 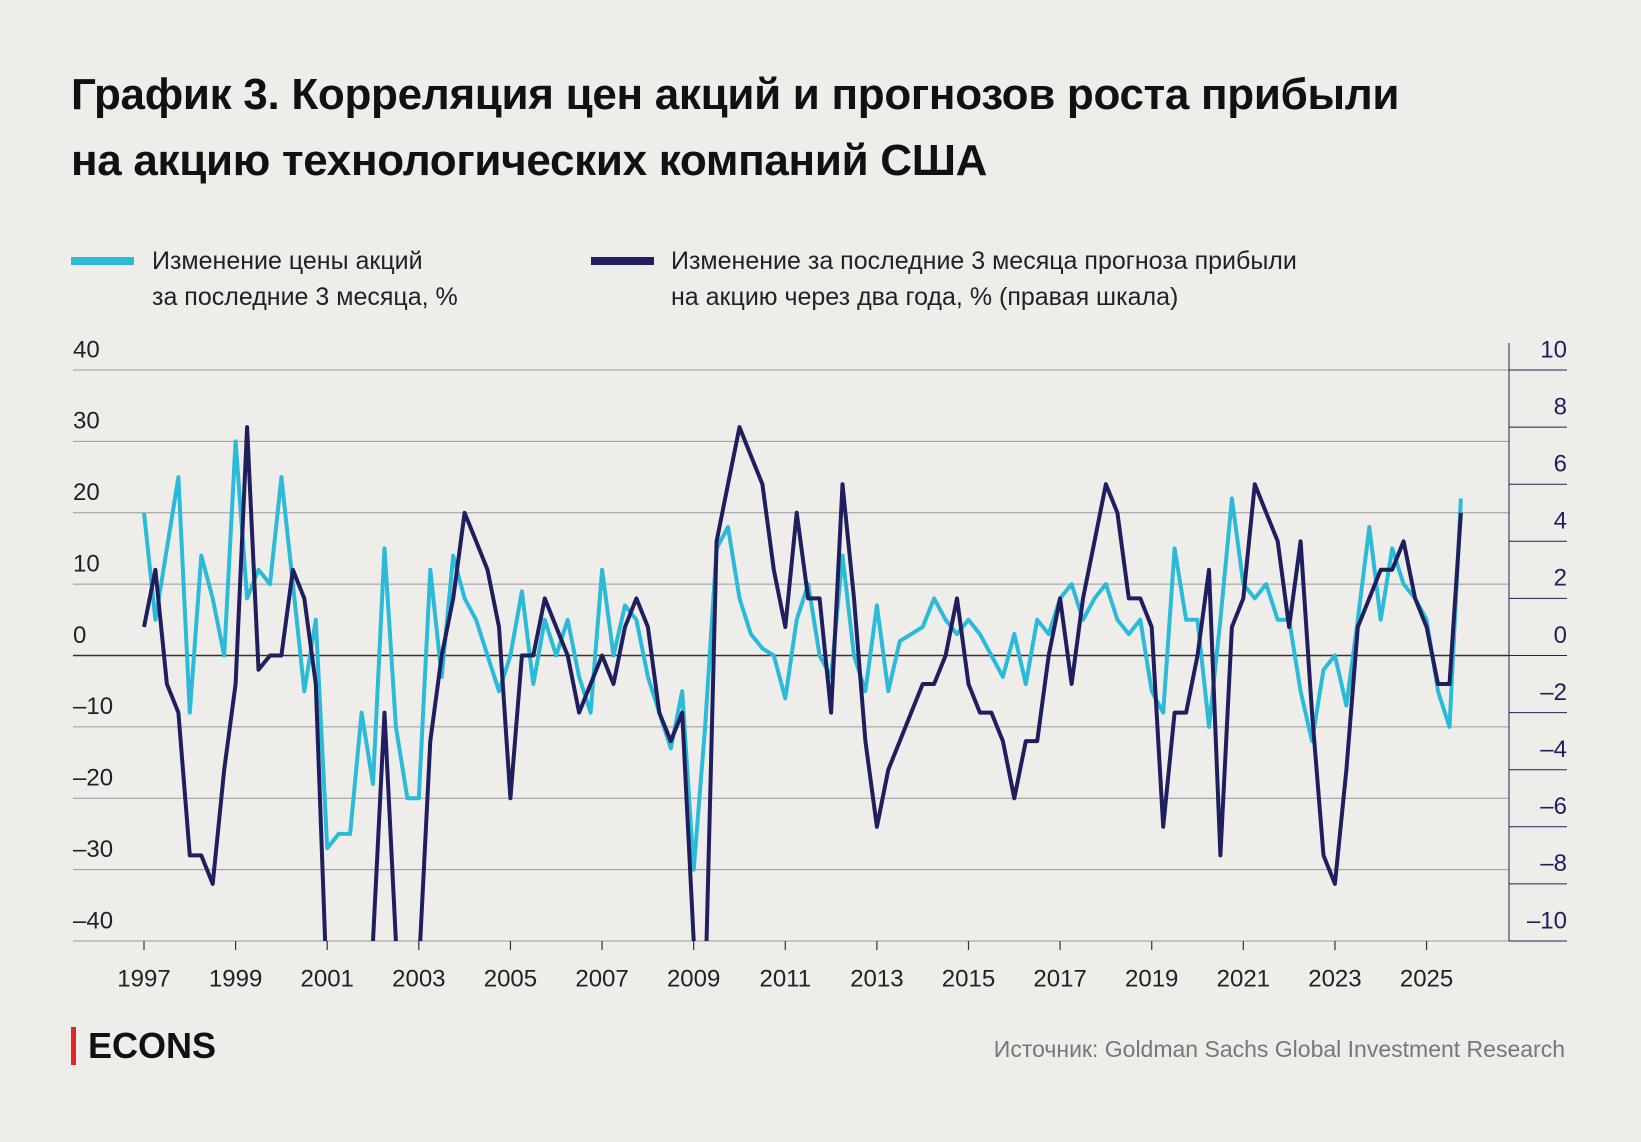 I want to click on x-tick-label: 2001, so click(x=327, y=978).